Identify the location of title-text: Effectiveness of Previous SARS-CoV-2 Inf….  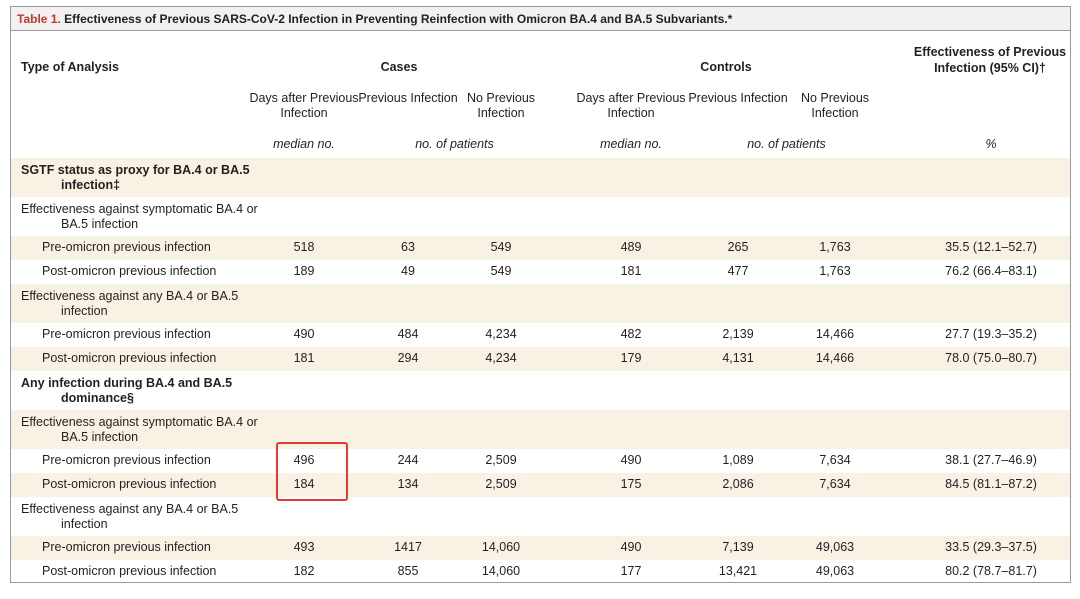
(398, 19).